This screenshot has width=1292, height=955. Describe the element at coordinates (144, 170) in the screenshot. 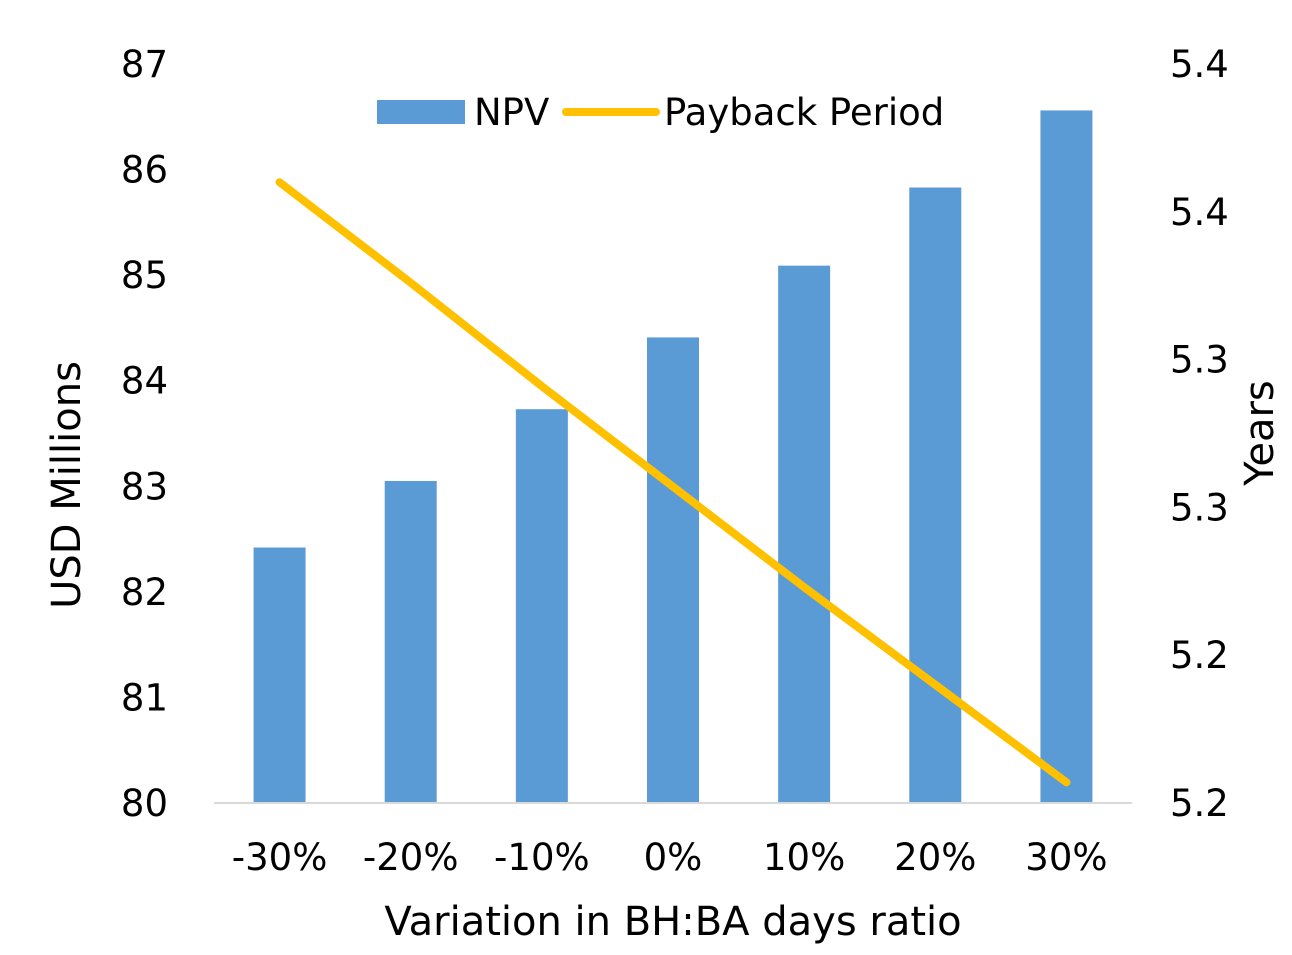

I see `y-tick-label: 86` at that location.